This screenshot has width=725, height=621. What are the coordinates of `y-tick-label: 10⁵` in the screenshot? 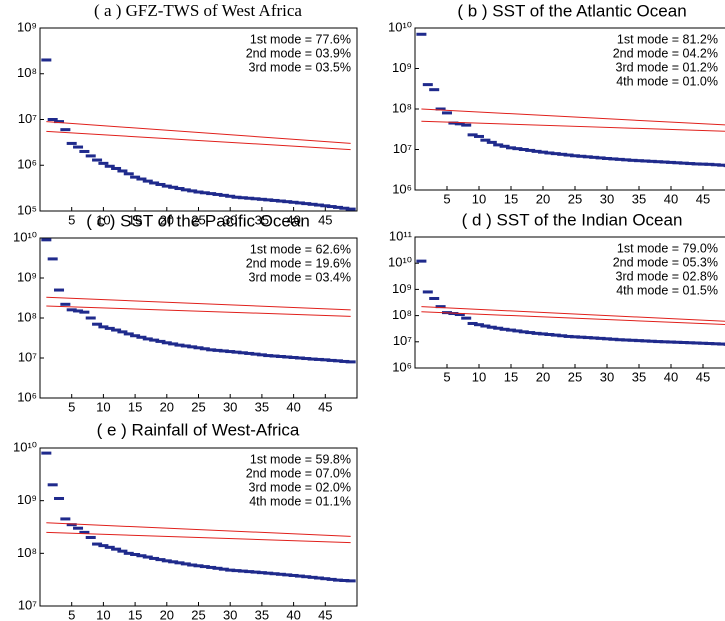 It's located at (27, 209).